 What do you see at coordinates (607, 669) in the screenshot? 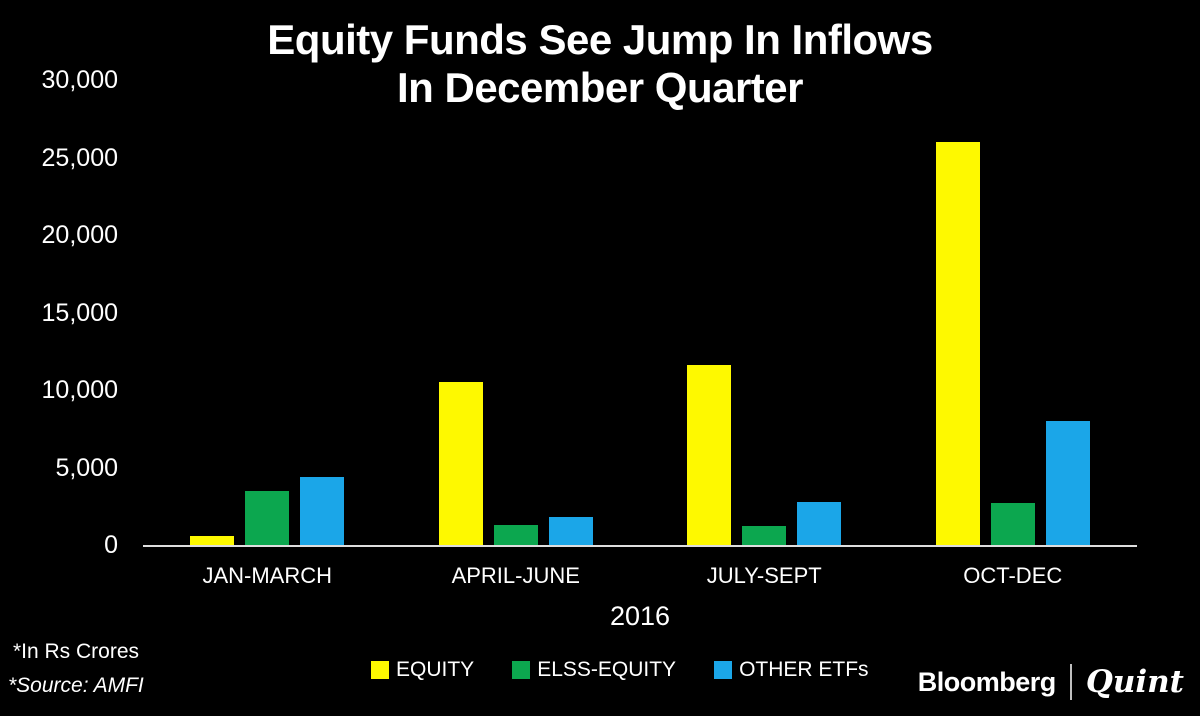
I see `legend-label: ELSS-EQUITY` at bounding box center [607, 669].